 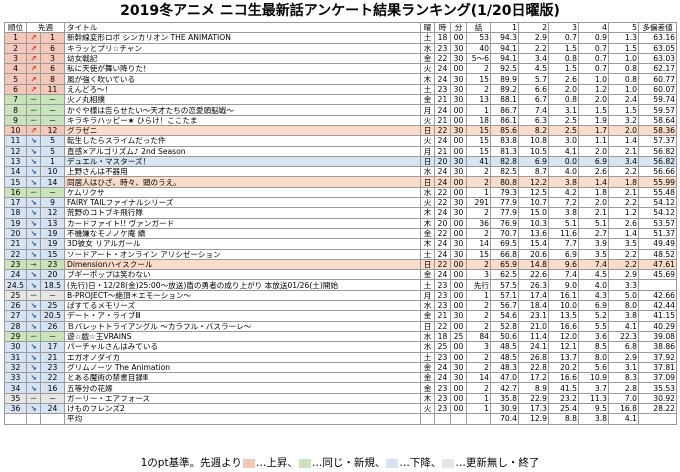 What do you see at coordinates (427, 254) in the screenshot?
I see `day-cell: 土` at bounding box center [427, 254].